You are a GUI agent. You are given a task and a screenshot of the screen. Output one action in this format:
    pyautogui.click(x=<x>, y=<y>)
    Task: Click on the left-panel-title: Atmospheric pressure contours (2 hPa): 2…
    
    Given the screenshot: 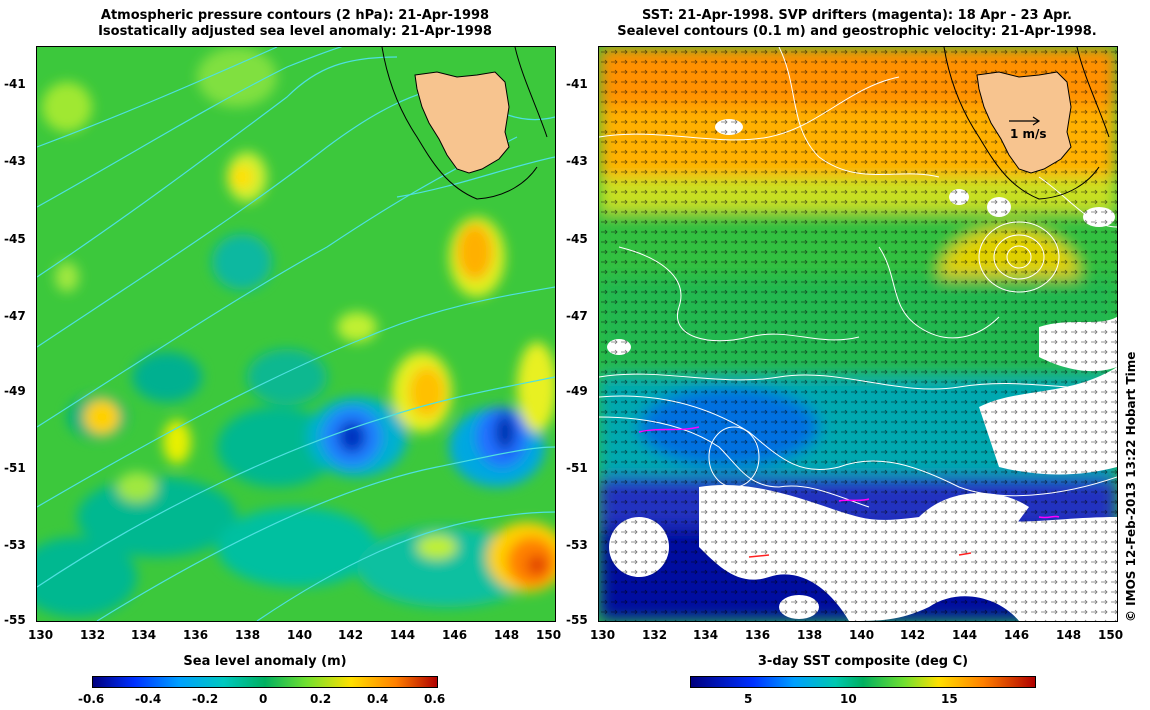 What is the action you would take?
    pyautogui.click(x=295, y=24)
    